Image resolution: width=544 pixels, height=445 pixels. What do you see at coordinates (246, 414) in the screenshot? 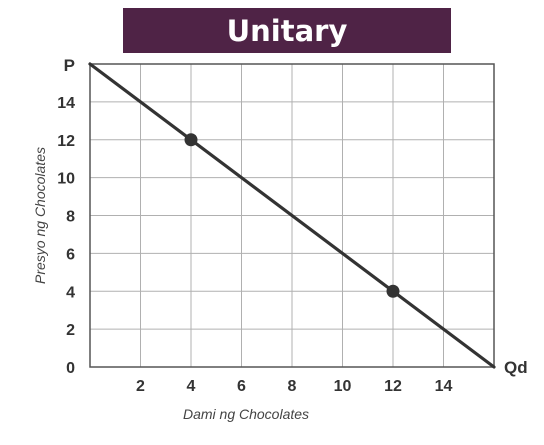
I see `x-axis-label: Dami ng Chocolates` at bounding box center [246, 414].